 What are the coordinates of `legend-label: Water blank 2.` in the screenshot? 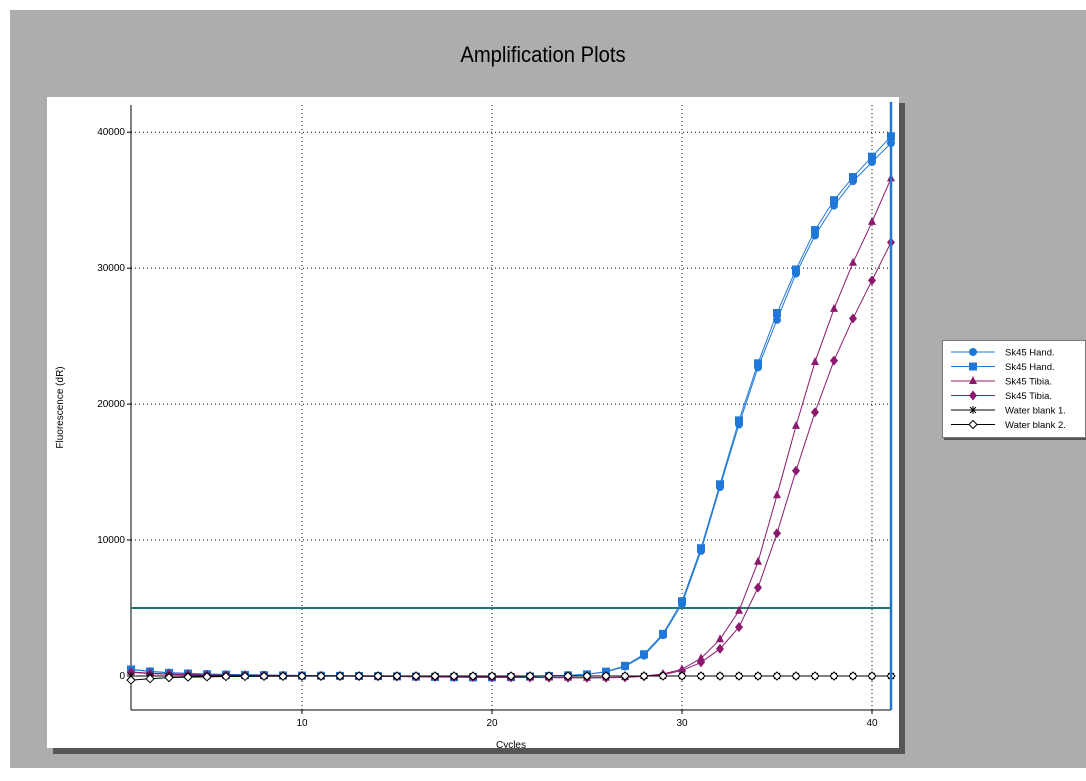 It's located at (1035, 425).